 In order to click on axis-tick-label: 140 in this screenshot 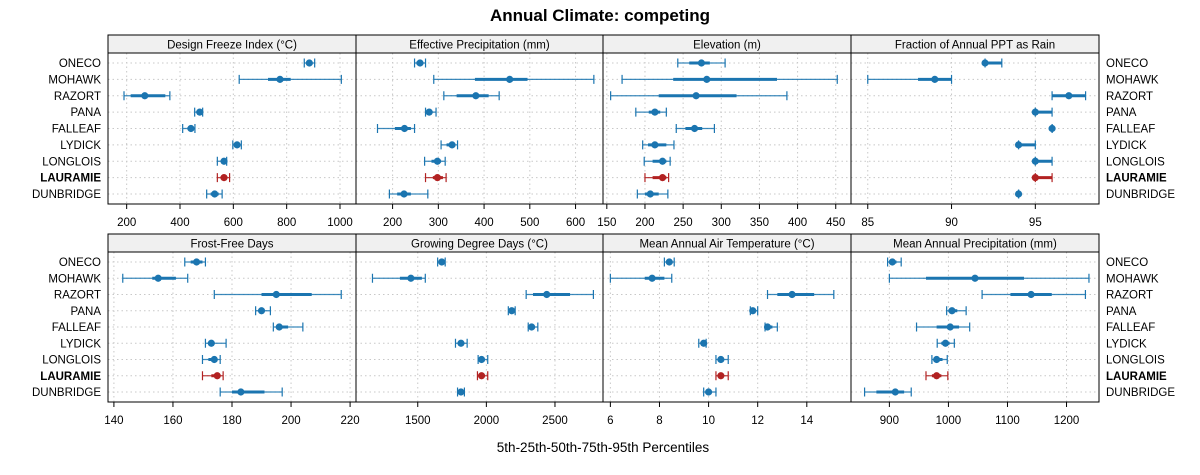, I will do `click(113, 421)`.